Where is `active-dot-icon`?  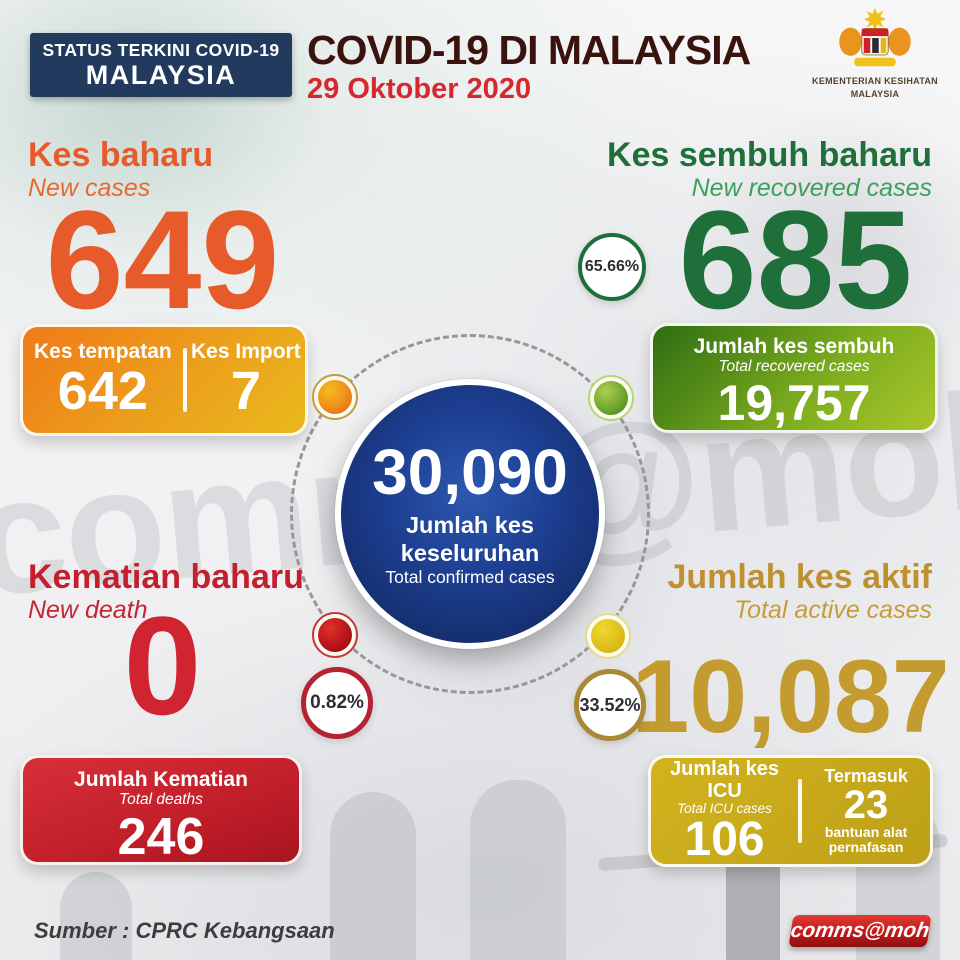 active-dot-icon is located at coordinates (608, 636).